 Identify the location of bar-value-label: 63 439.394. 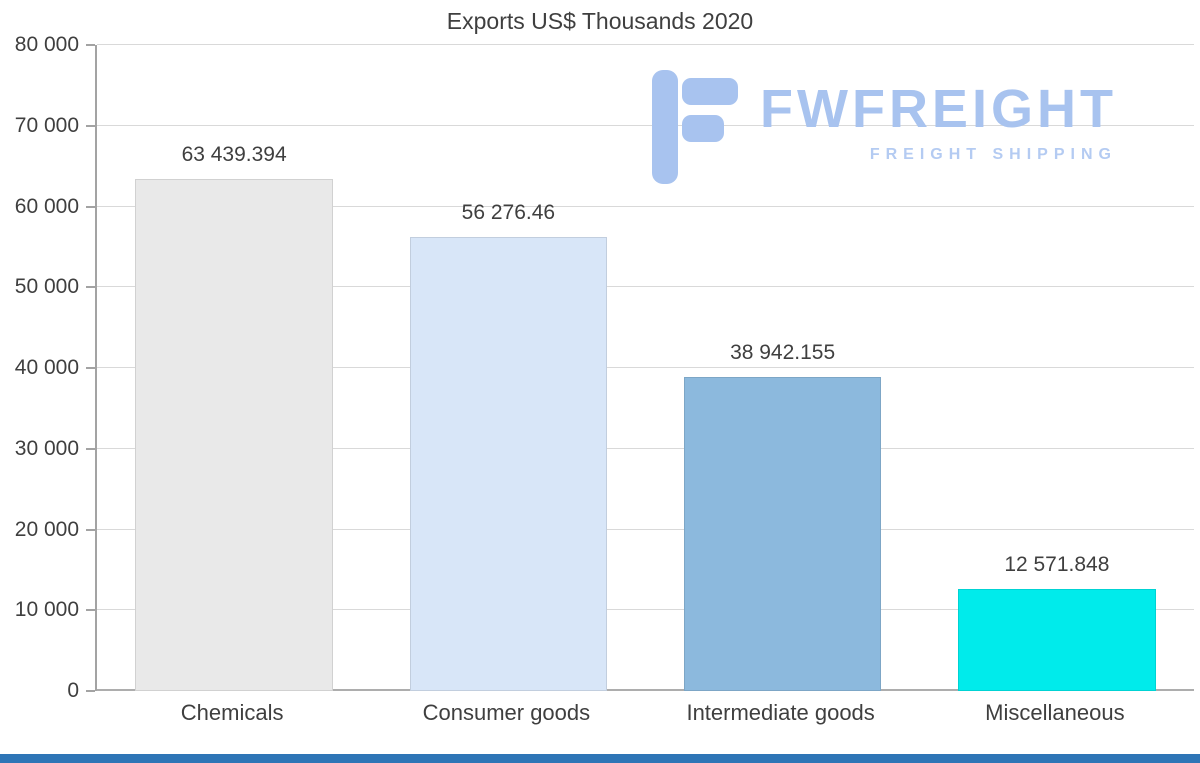
(234, 154).